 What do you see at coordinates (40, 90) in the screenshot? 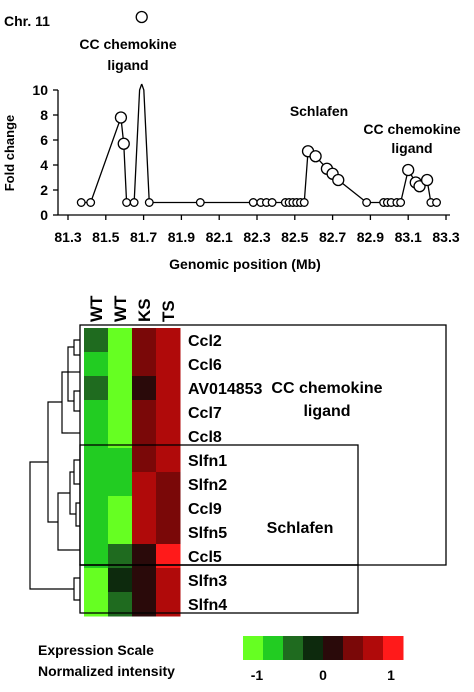
I see `y-tick-label: 10` at bounding box center [40, 90].